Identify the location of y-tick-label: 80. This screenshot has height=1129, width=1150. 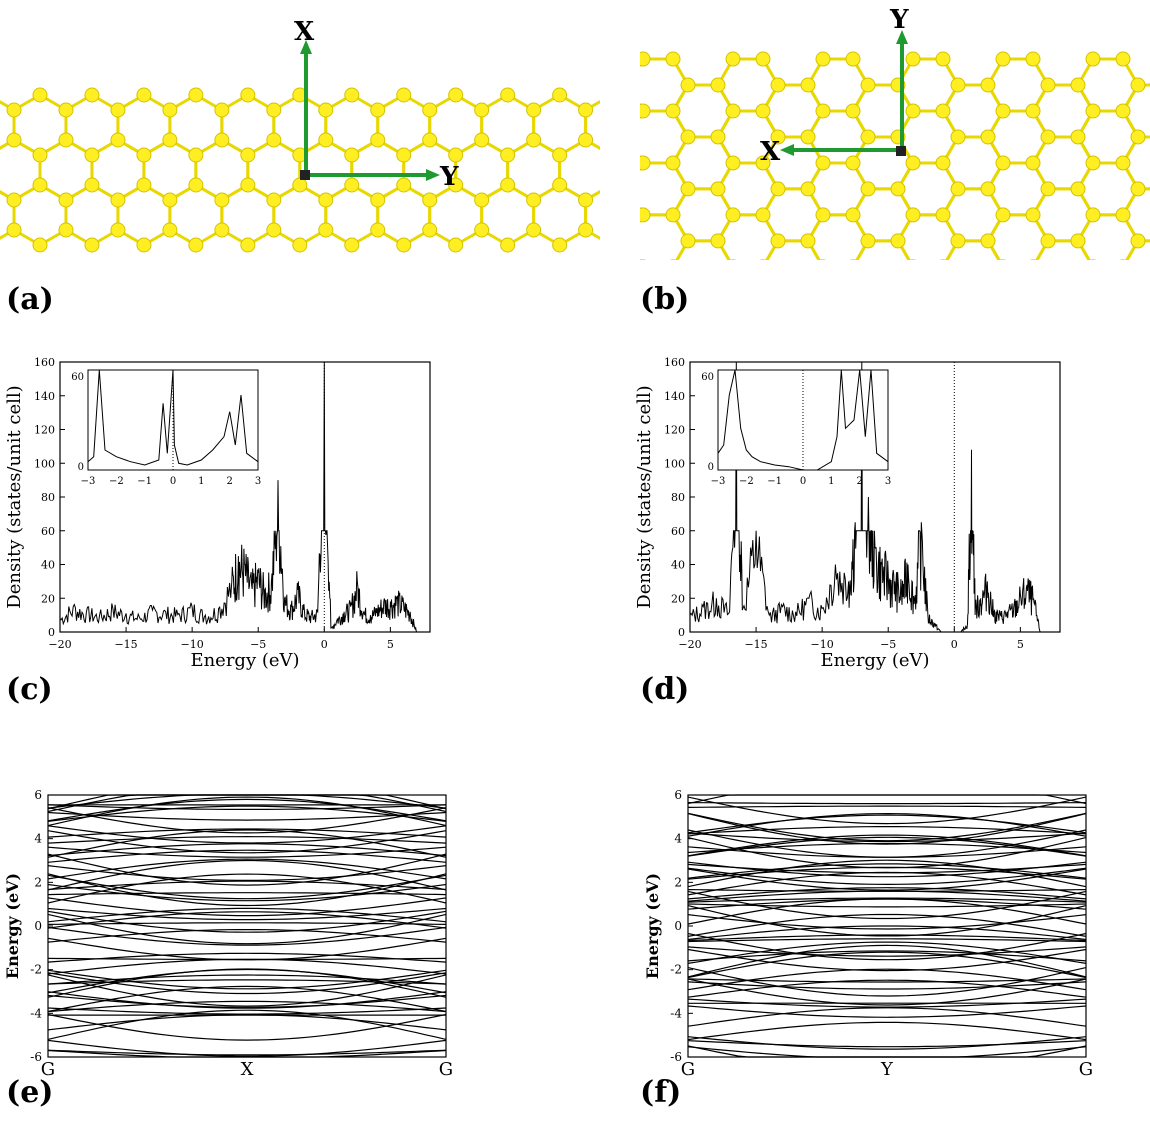
(678, 497).